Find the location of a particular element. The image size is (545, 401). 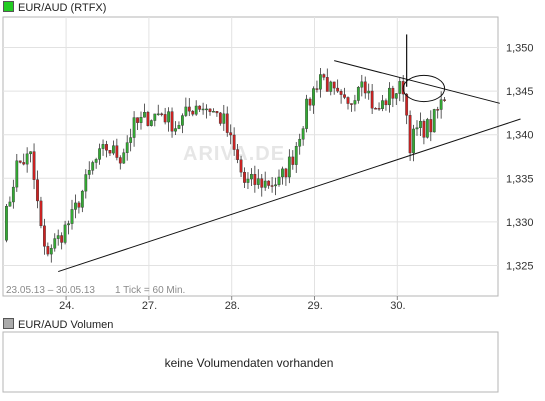

x-tick-label: 28. is located at coordinates (232, 306).